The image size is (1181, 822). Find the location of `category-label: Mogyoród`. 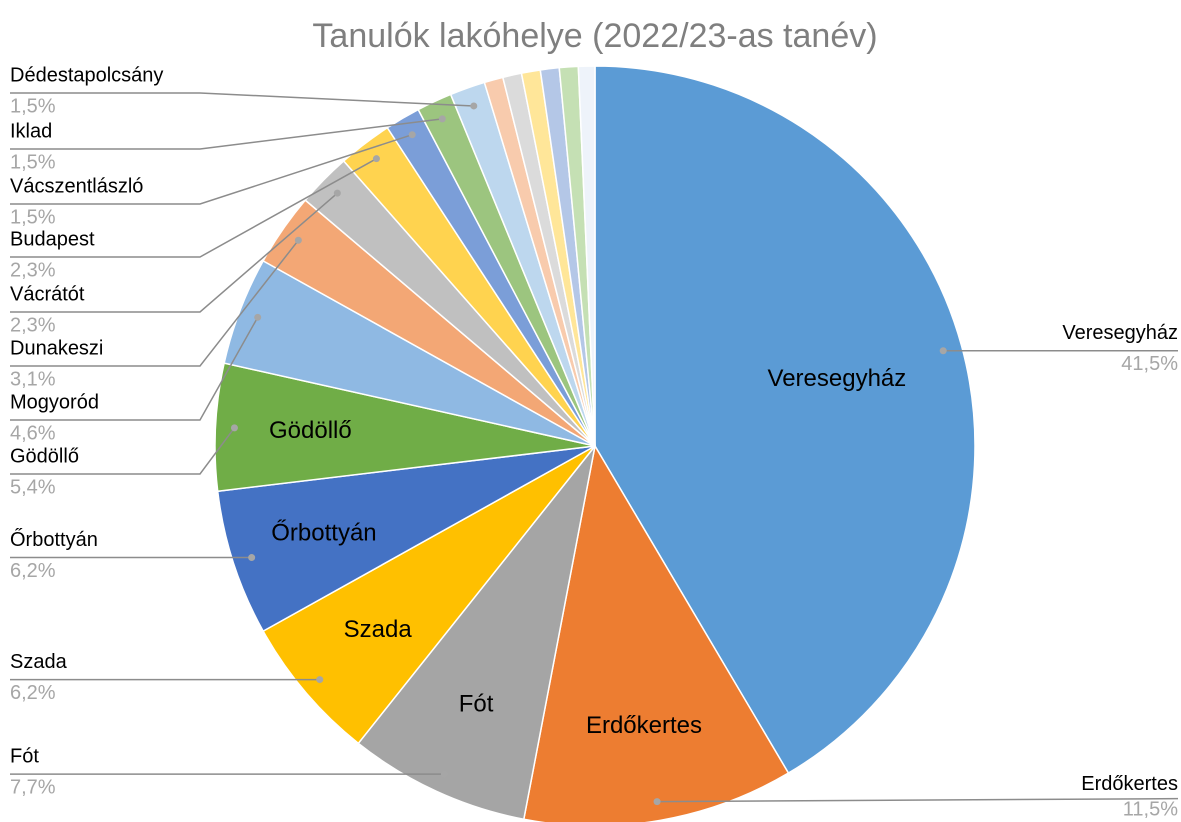

category-label: Mogyoród is located at coordinates (54, 402).